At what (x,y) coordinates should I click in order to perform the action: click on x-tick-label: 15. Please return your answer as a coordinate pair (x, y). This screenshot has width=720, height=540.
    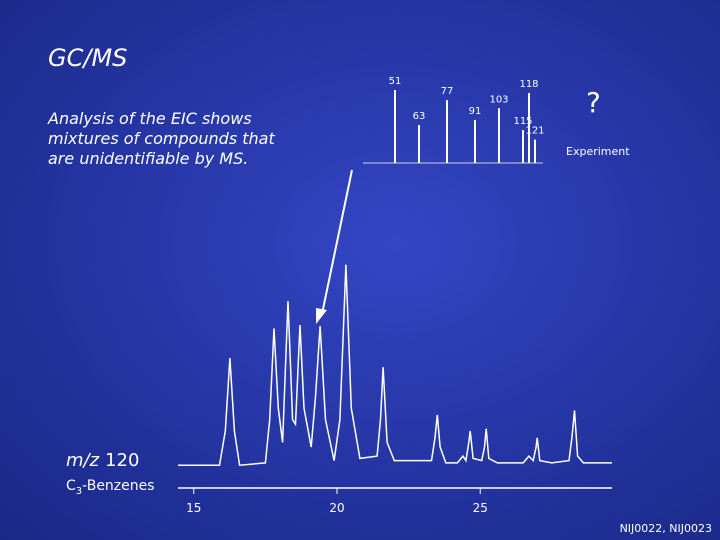
    Looking at the image, I should click on (193, 508).